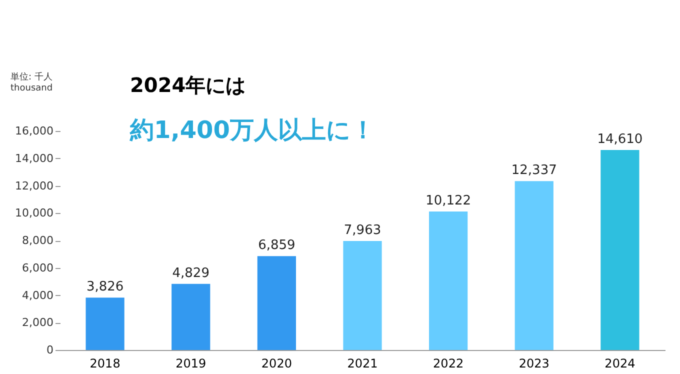 This screenshot has width=680, height=374. What do you see at coordinates (534, 363) in the screenshot?
I see `x-tick-label: 2023` at bounding box center [534, 363].